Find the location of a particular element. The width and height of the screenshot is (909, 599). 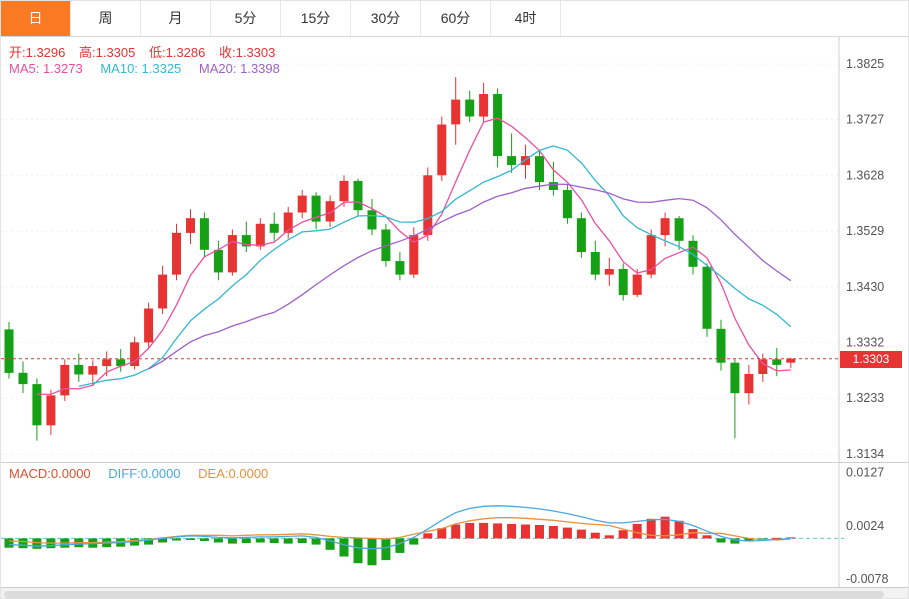

tab-week: 周 is located at coordinates (106, 18).